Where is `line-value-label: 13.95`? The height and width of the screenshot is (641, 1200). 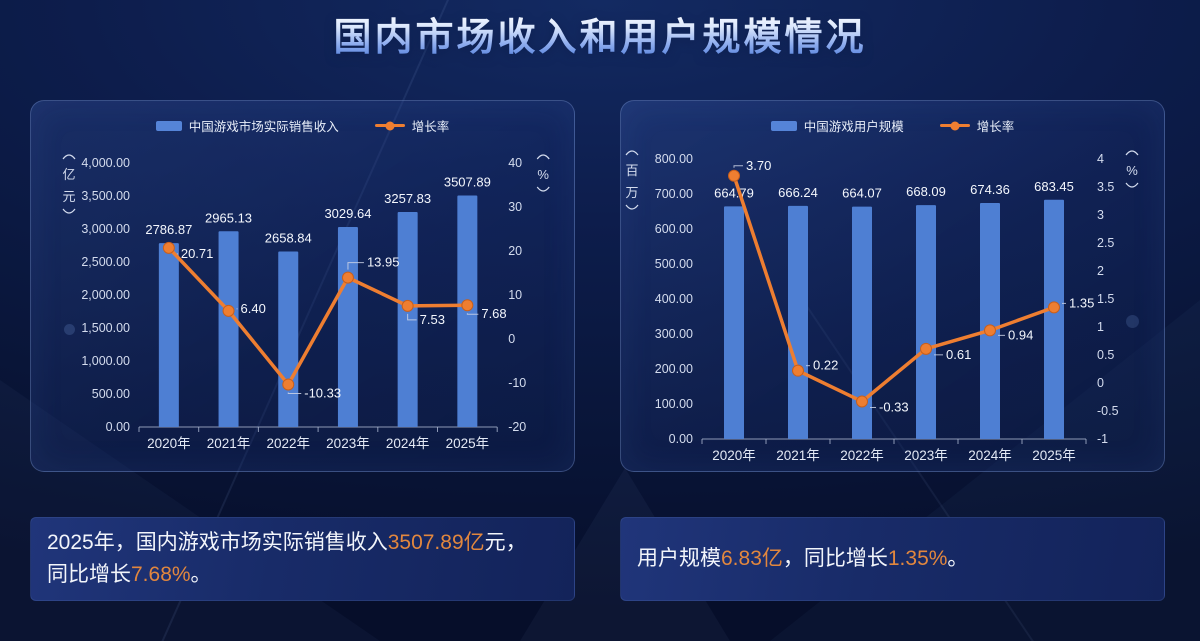 line-value-label: 13.95 is located at coordinates (383, 262).